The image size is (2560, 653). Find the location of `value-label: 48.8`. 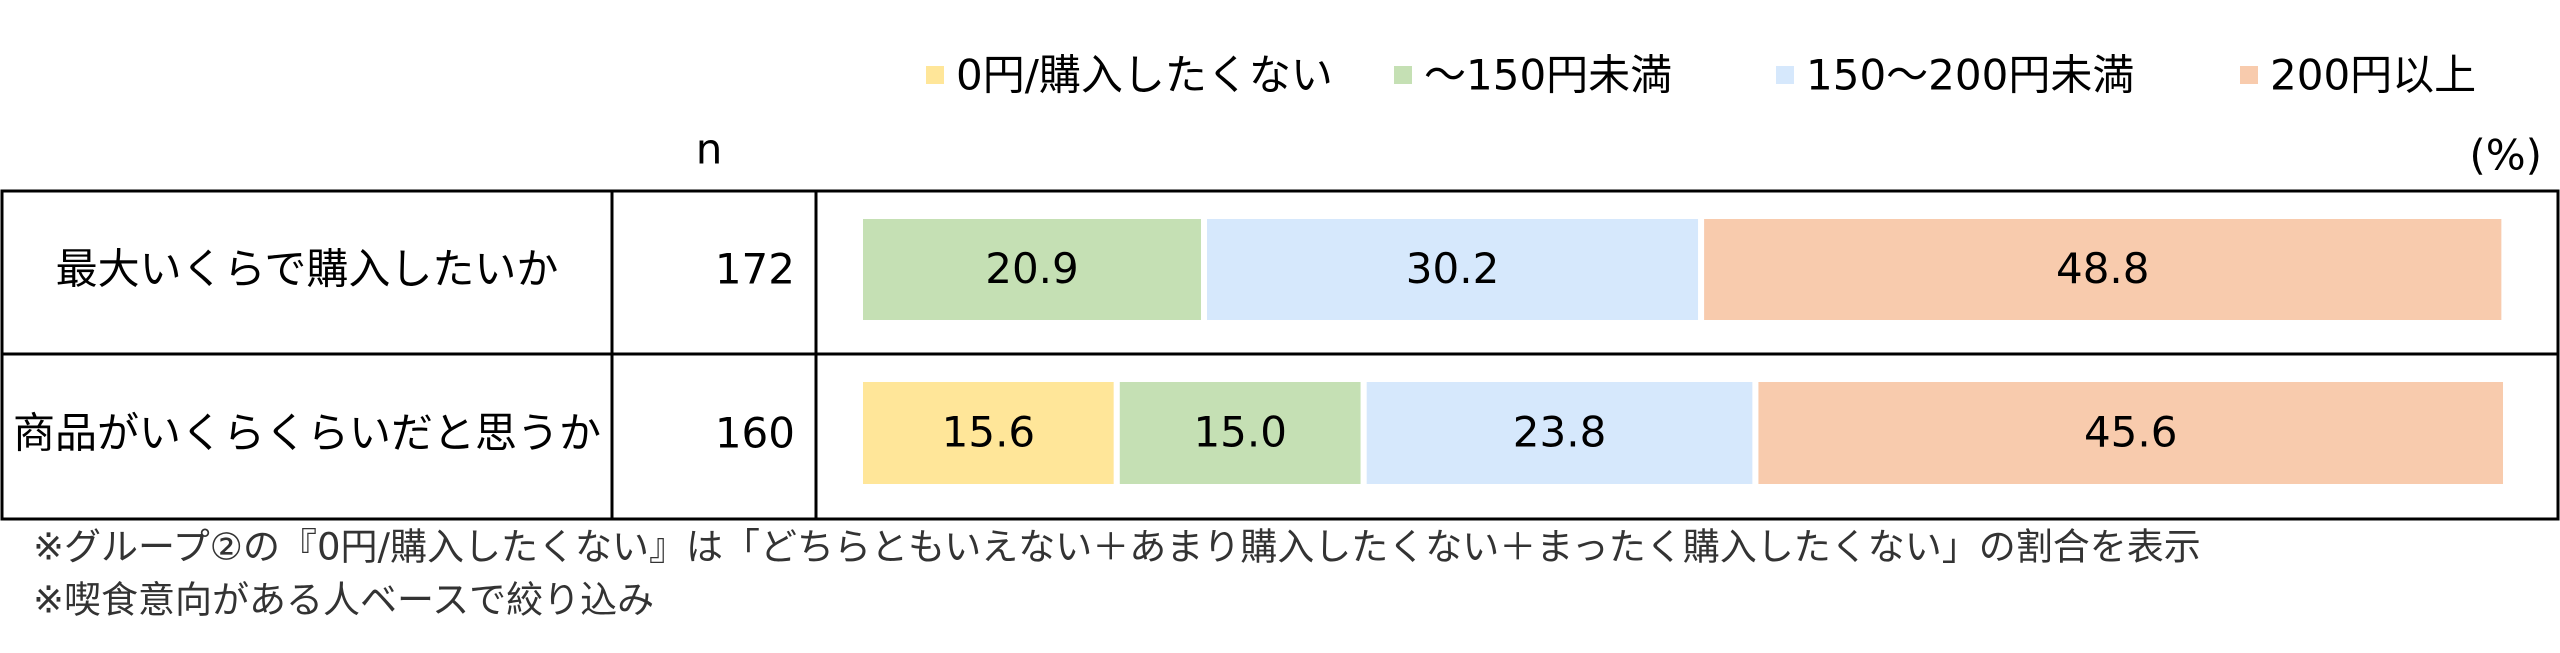

value-label: 48.8 is located at coordinates (2103, 268).